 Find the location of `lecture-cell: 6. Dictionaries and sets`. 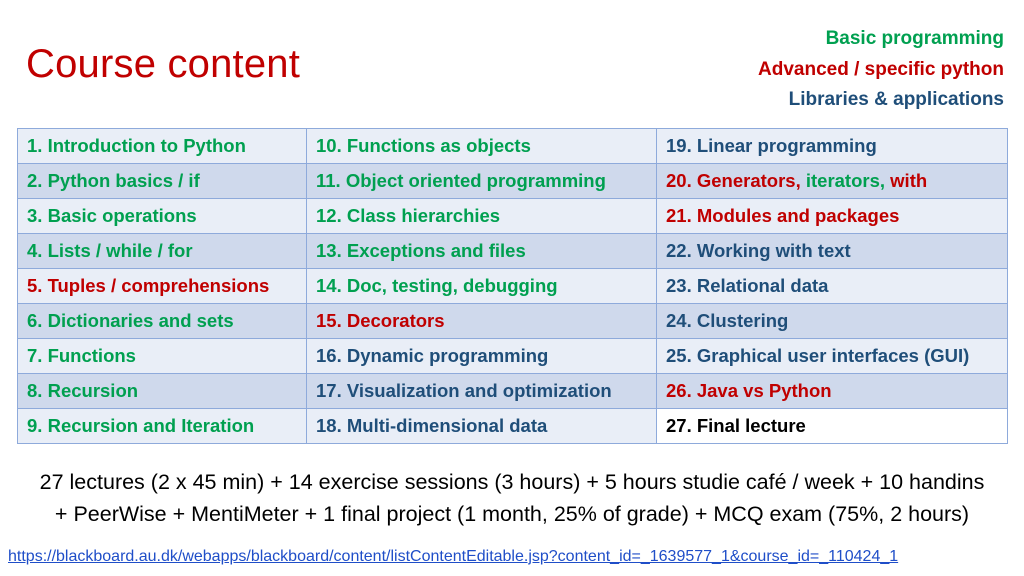

lecture-cell: 6. Dictionaries and sets is located at coordinates (162, 321).